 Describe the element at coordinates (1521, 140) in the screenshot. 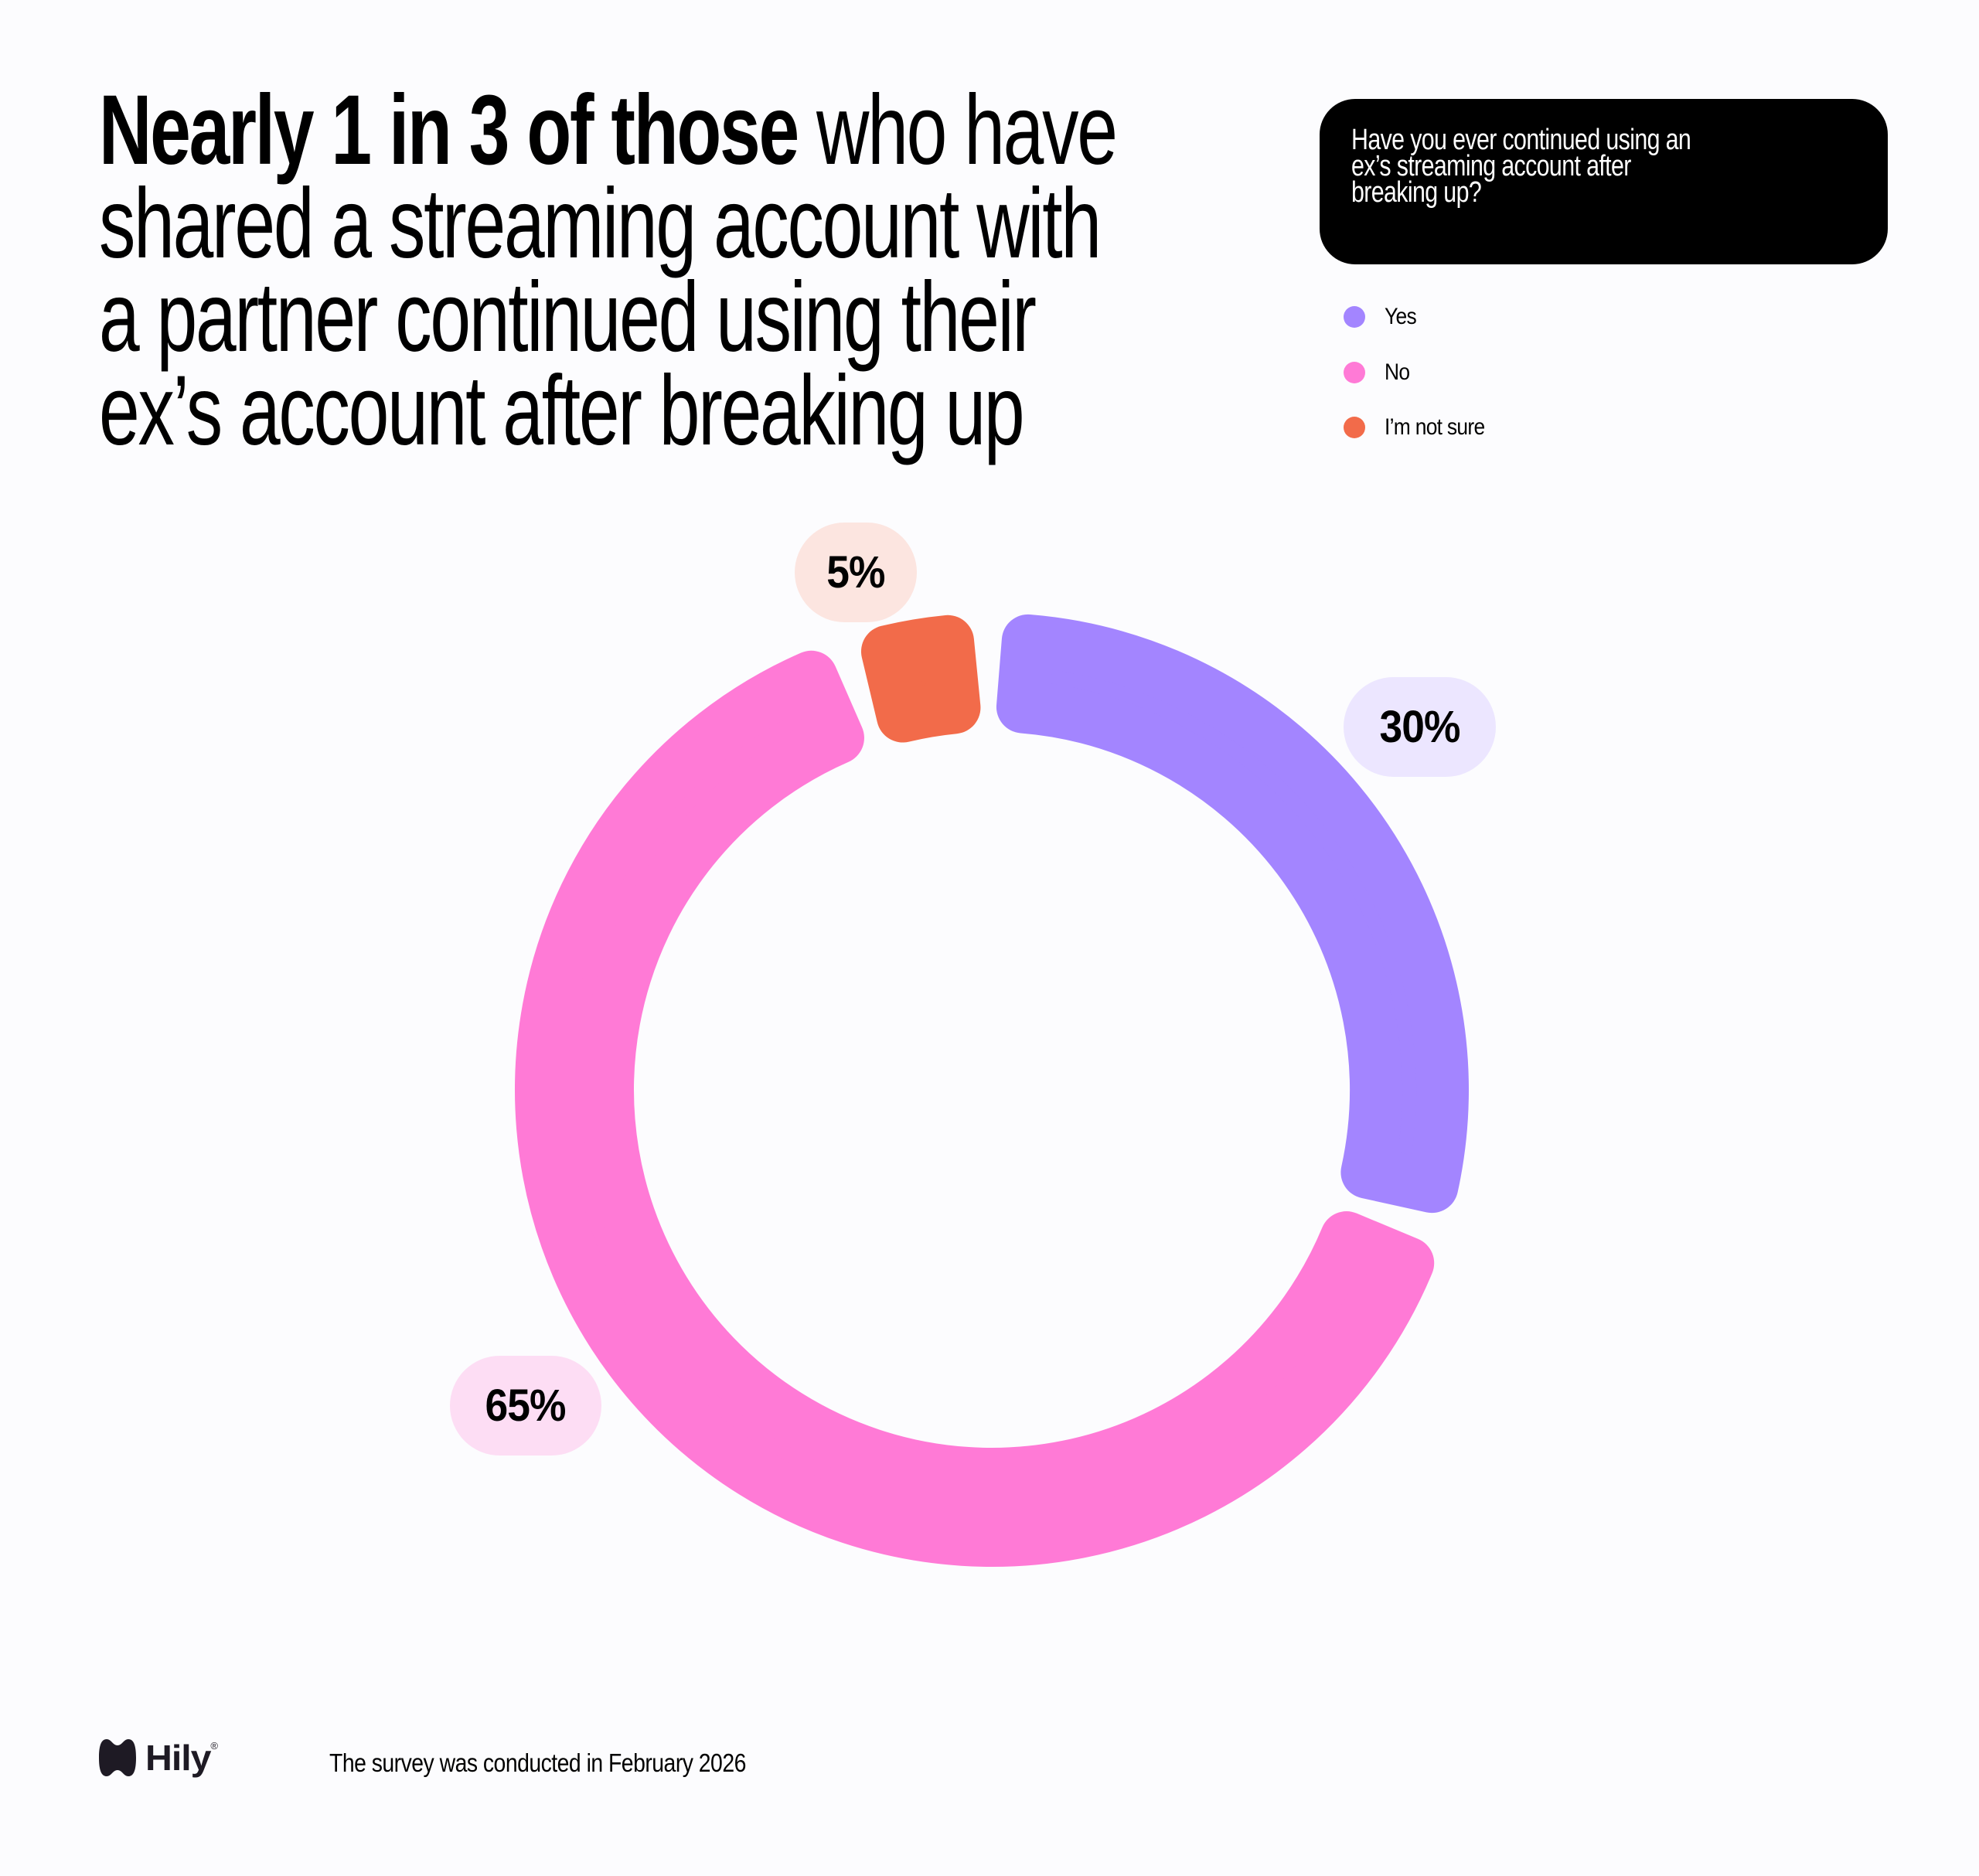

I see `question-line-1: Have you ever continued using an` at that location.